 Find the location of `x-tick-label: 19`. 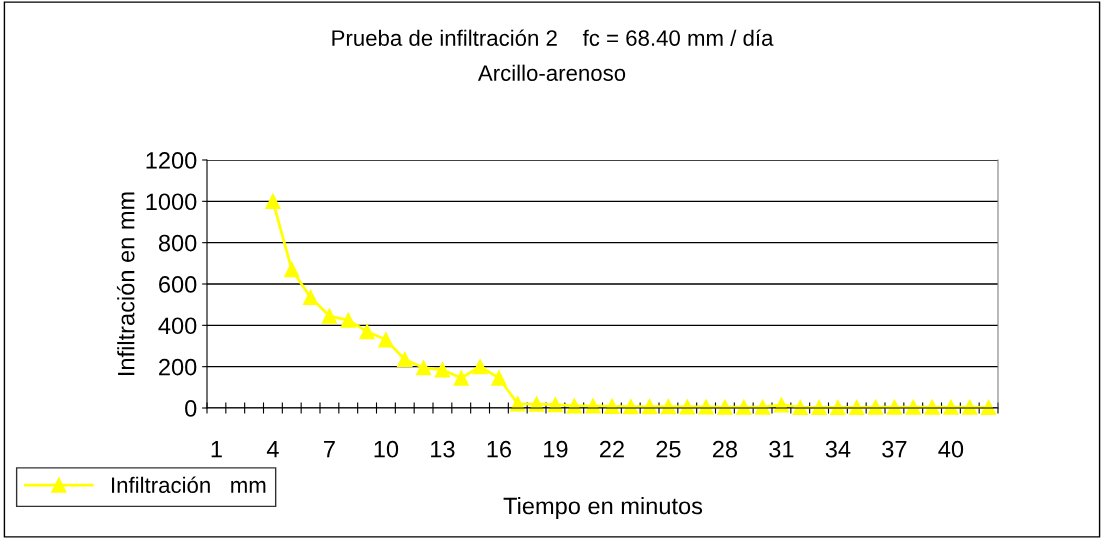

x-tick-label: 19 is located at coordinates (556, 449).